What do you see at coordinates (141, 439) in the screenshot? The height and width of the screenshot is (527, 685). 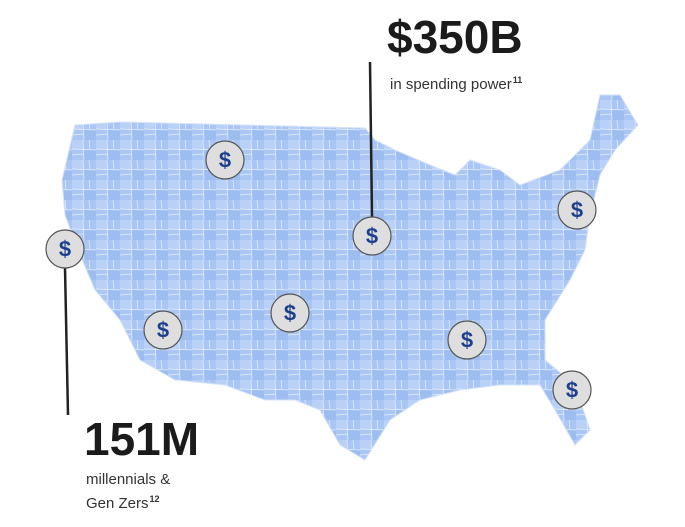 I see `stat-value: 151M` at bounding box center [141, 439].